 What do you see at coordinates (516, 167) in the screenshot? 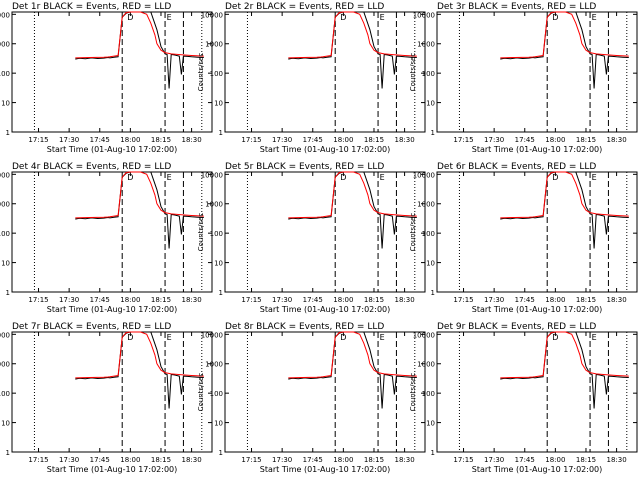
I see `panel-title: Det 6r BLACK = Events, RED = LLD` at bounding box center [516, 167].